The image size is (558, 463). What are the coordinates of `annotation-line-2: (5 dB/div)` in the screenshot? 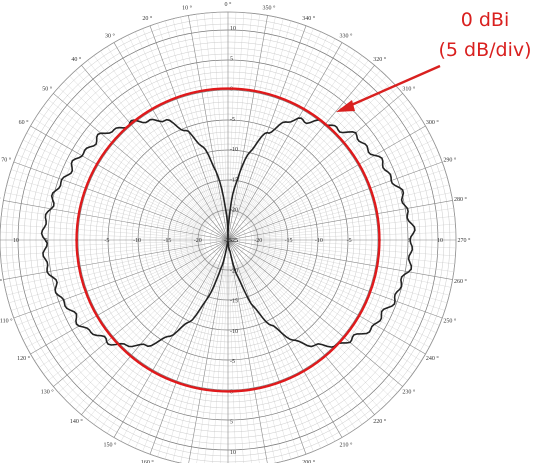 It's located at (484, 50).